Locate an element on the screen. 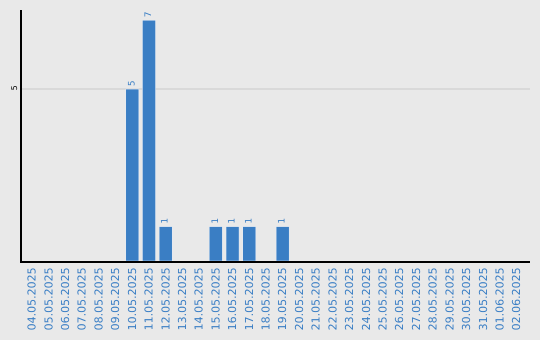 The width and height of the screenshot is (540, 340). x-tick-label: 10.05.2025 is located at coordinates (132, 298).